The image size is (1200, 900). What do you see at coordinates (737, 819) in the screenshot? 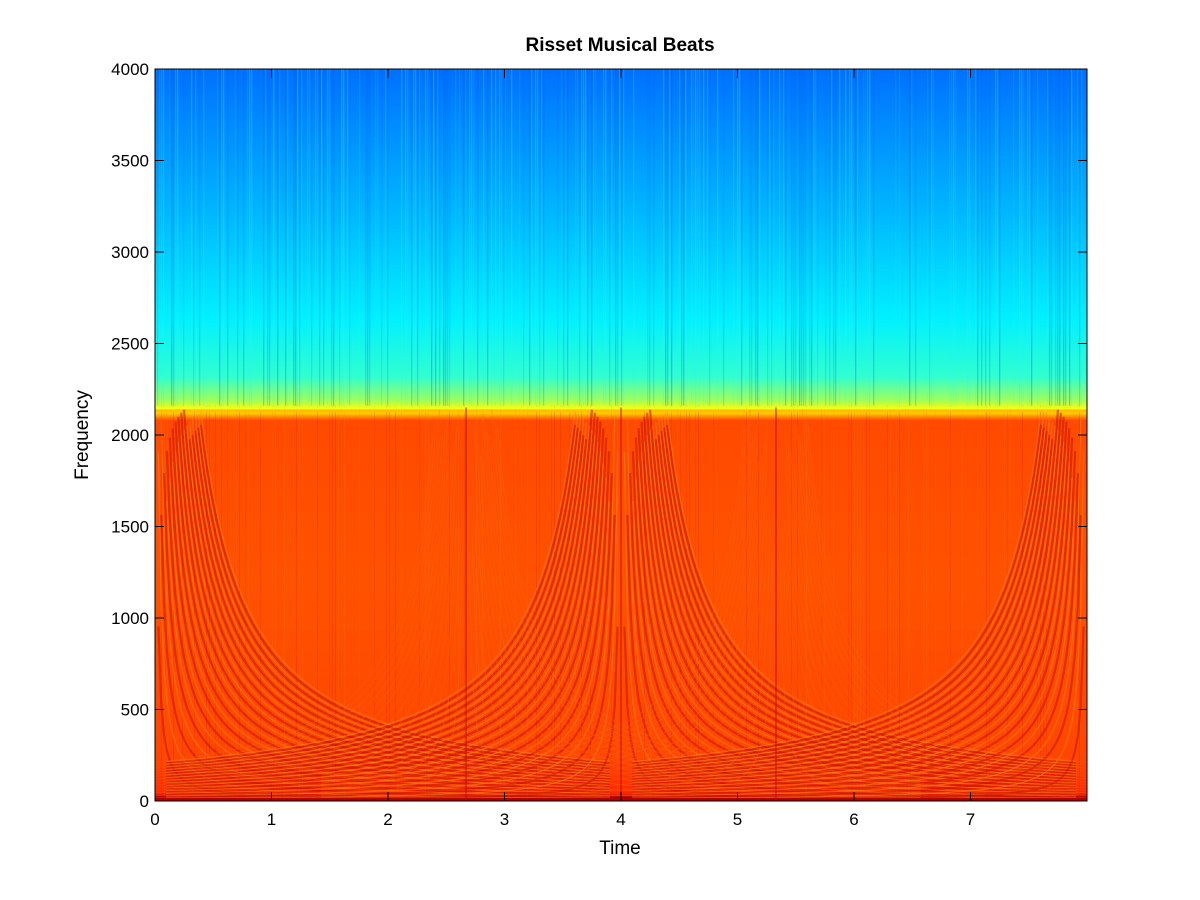
I see `x-tick-label: 5` at bounding box center [737, 819].